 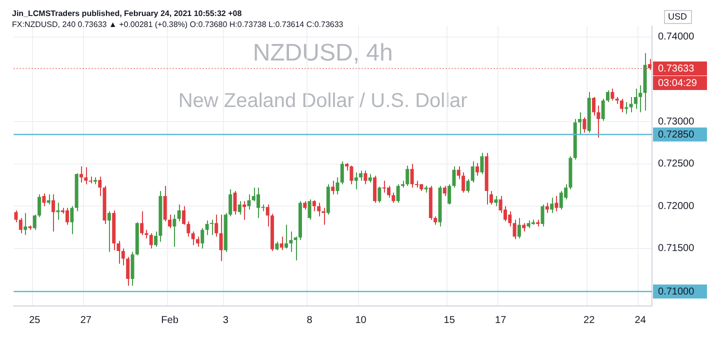 What do you see at coordinates (676, 292) in the screenshot?
I see `ref-line-label: 0.71000` at bounding box center [676, 292].